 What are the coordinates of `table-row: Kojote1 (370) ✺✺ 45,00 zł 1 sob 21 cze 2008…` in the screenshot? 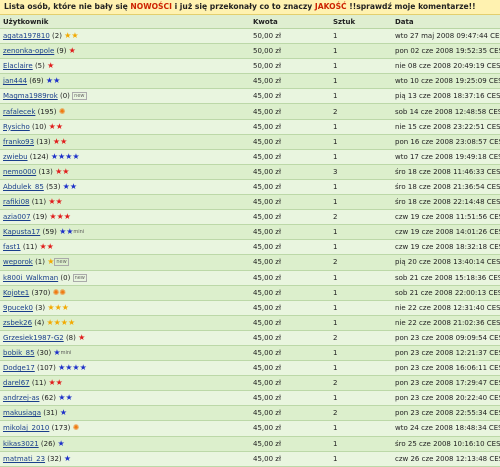 It's located at (250, 293).